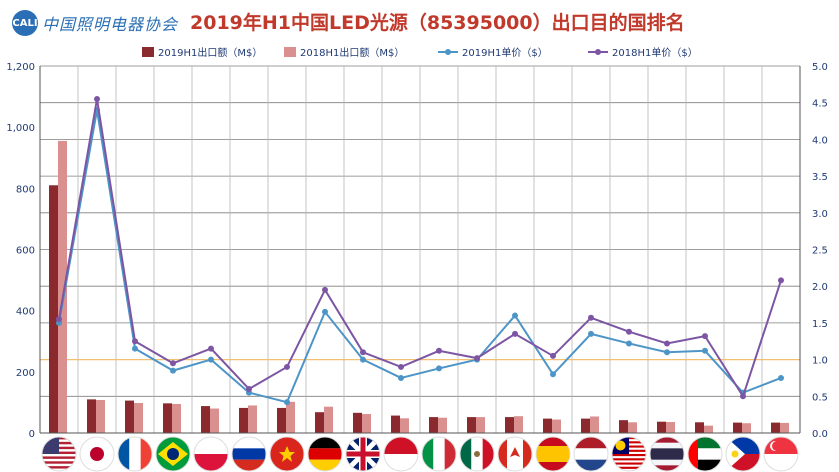 This screenshot has width=839, height=472. Describe the element at coordinates (420, 454) in the screenshot. I see `flag-row` at that location.